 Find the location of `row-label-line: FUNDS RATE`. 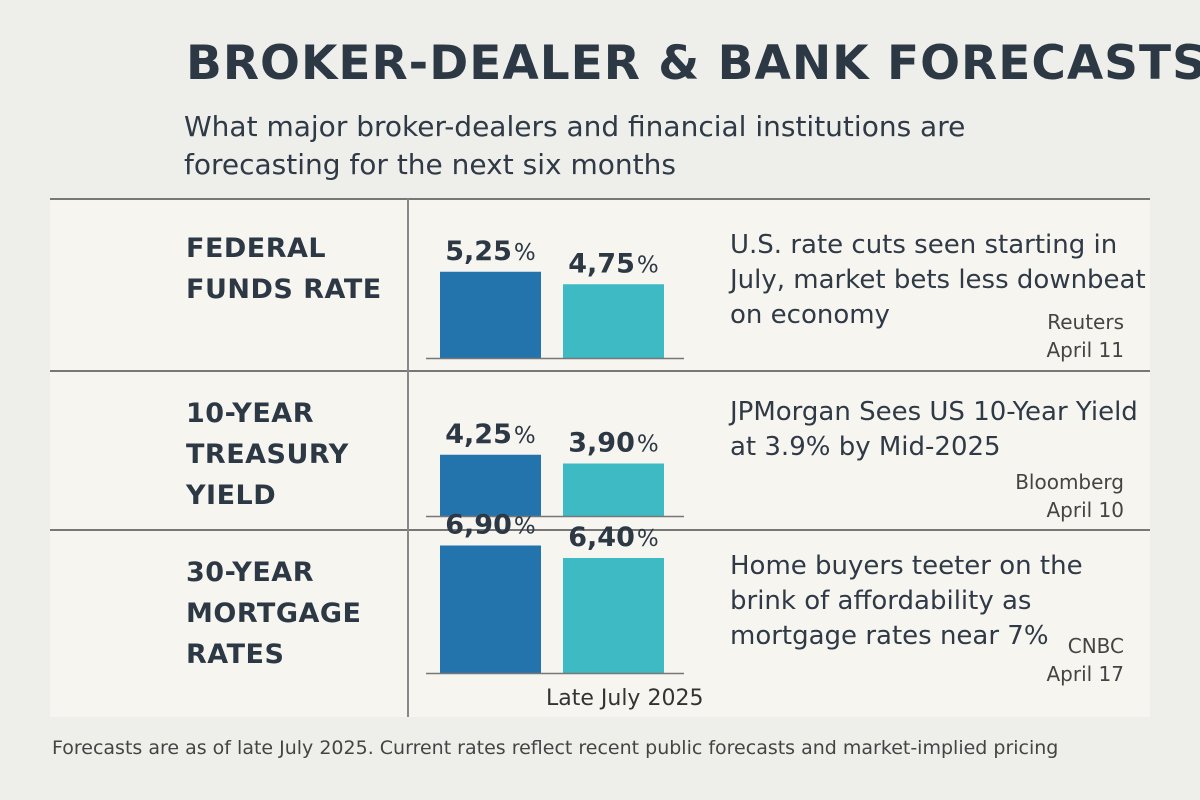

row-label-line: FUNDS RATE is located at coordinates (284, 289).